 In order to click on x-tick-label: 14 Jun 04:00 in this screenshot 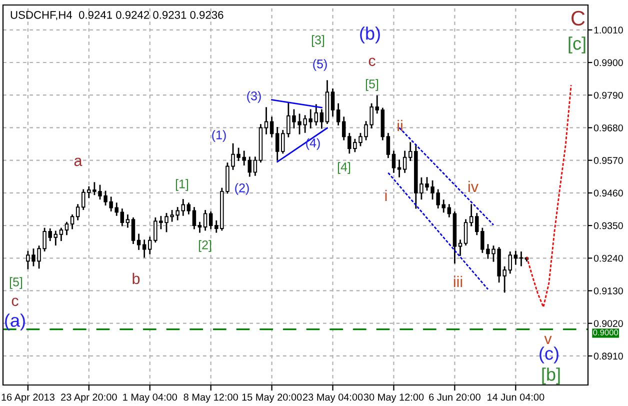, I will do `click(516, 397)`.